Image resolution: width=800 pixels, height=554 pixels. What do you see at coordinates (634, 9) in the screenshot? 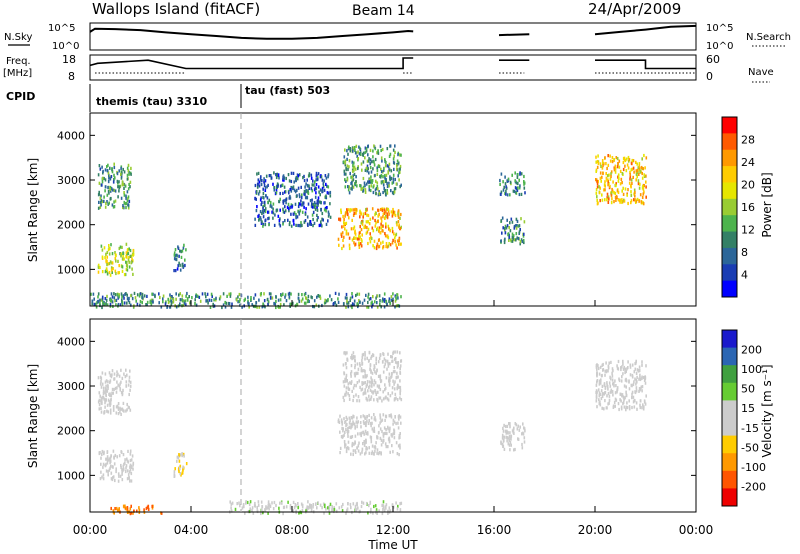
I see `date-title: 24/Apr/2009` at bounding box center [634, 9].